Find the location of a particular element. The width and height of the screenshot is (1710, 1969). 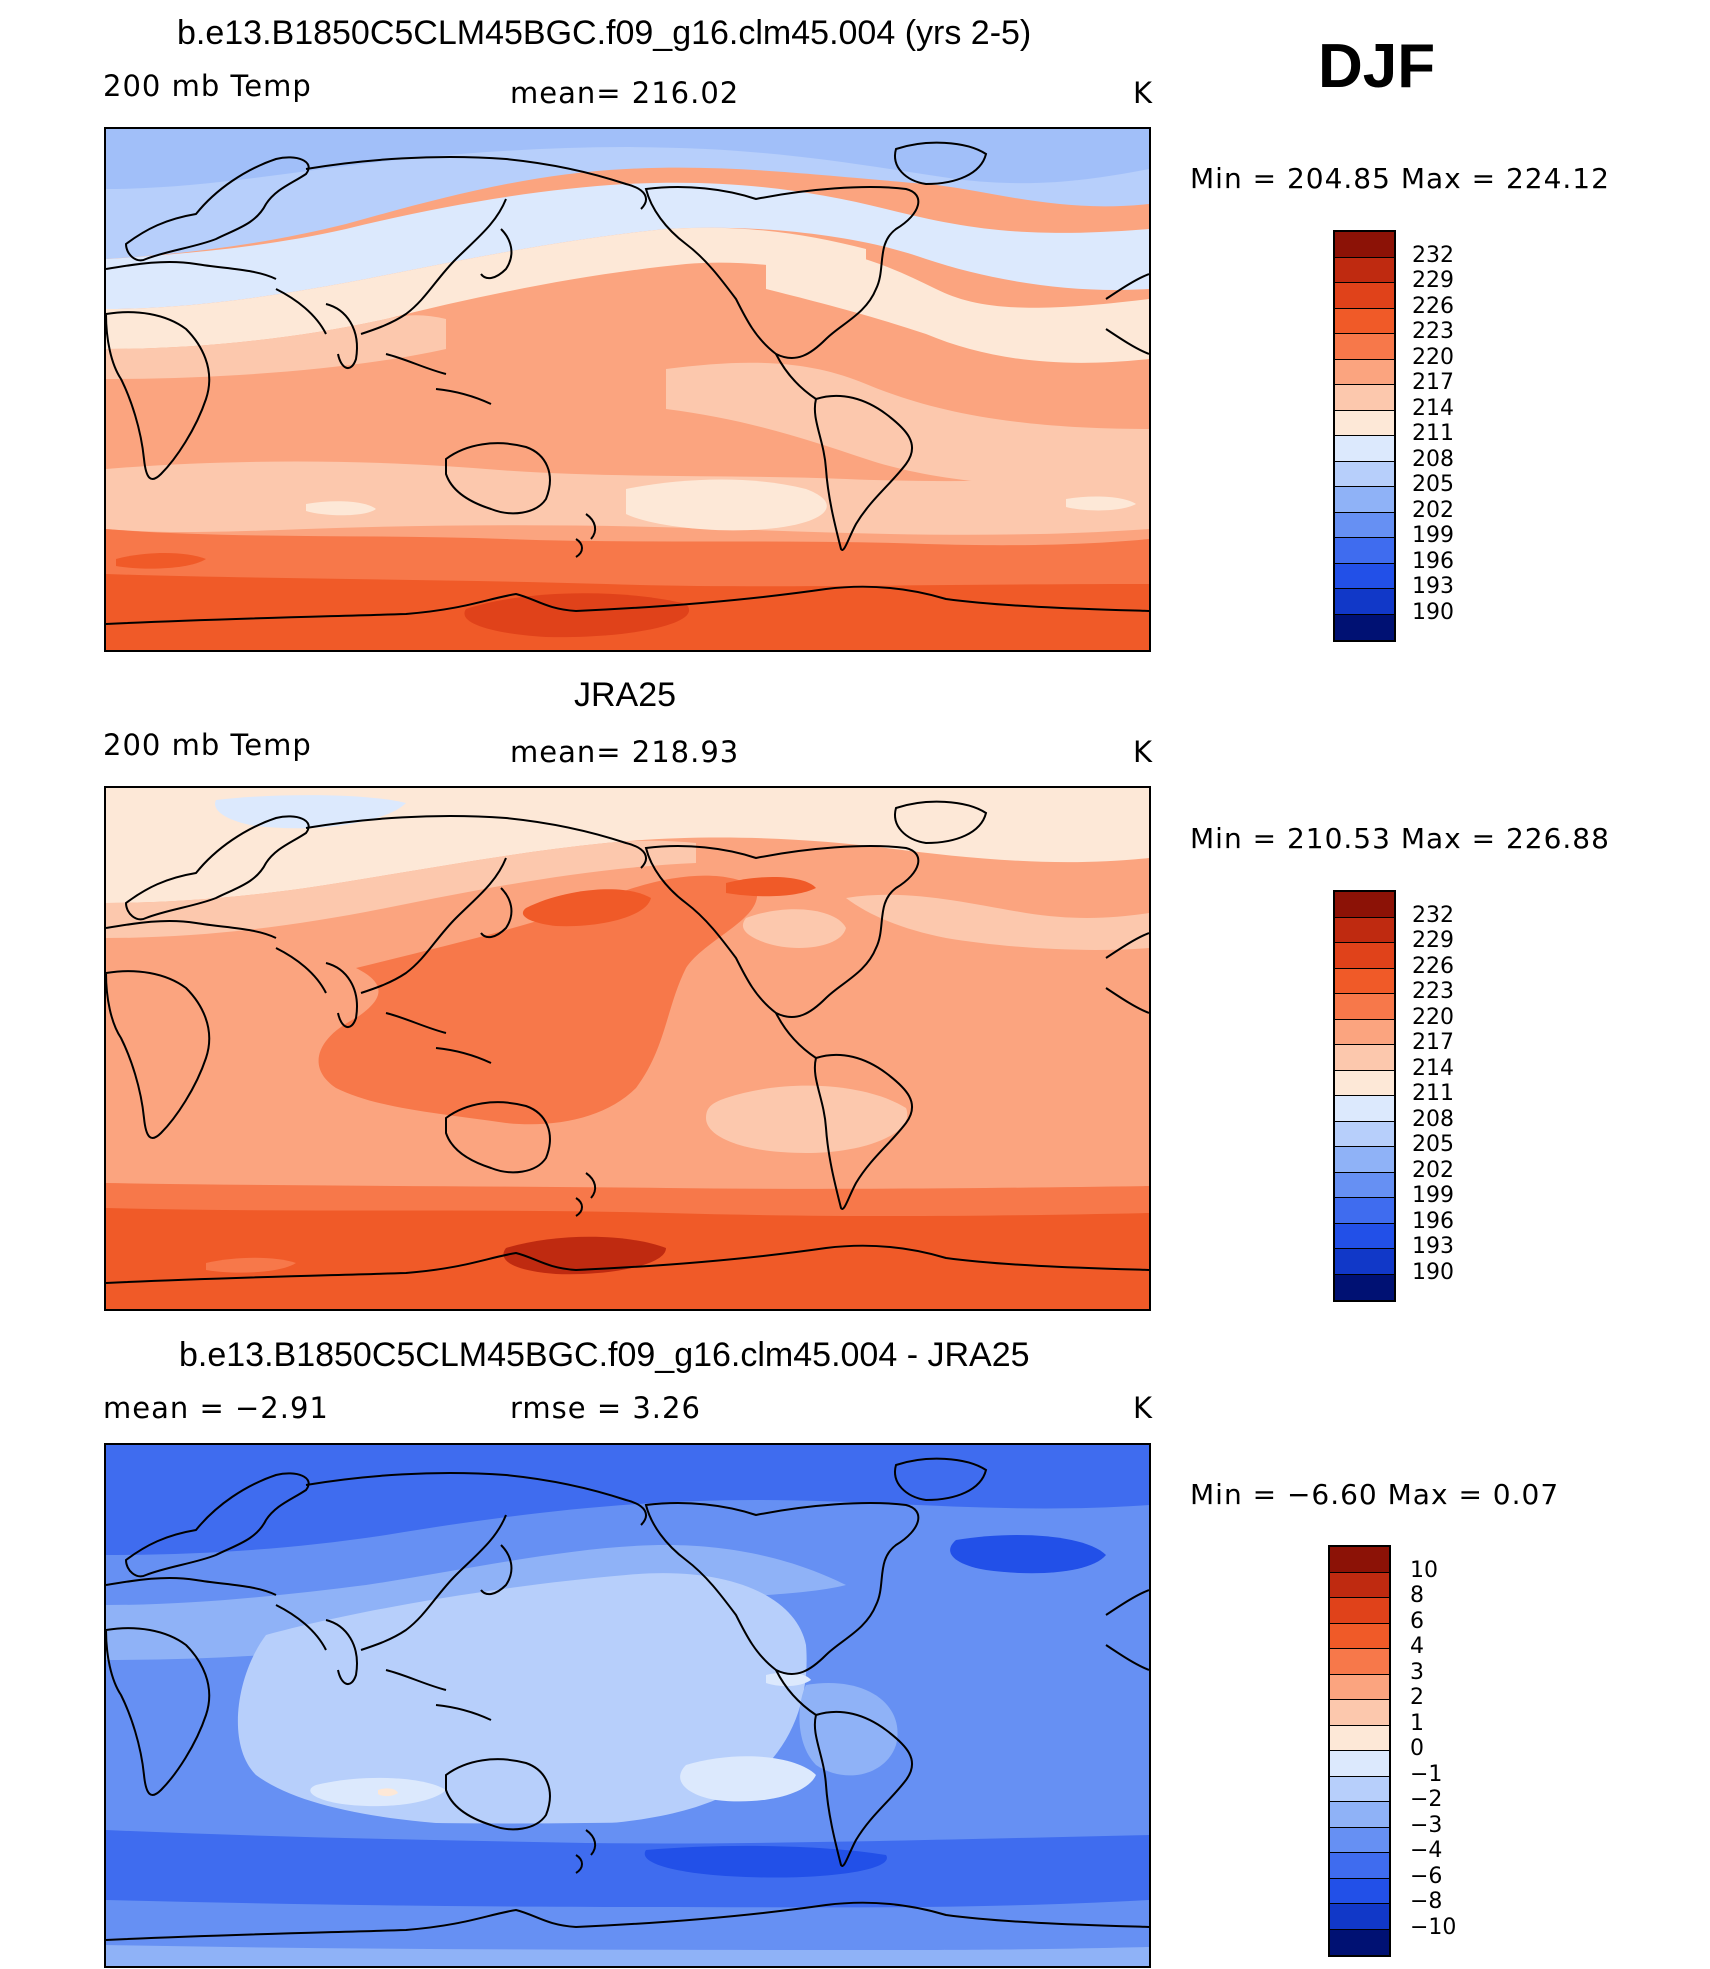

panel3-mean-label: mean = −2.91 is located at coordinates (216, 1408).